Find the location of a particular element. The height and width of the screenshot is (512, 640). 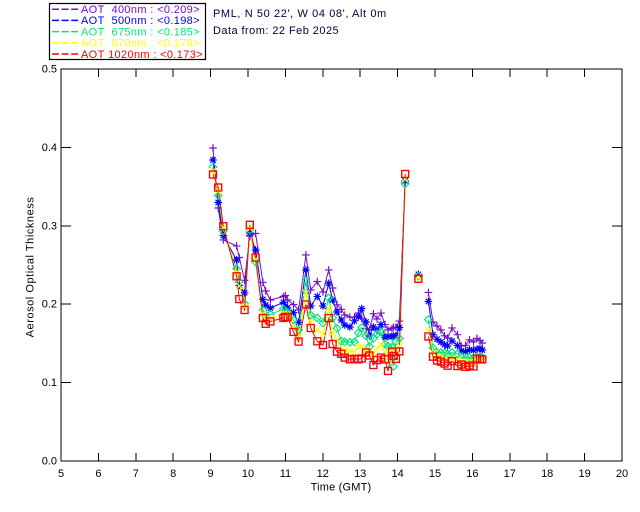

svg-text: 19 is located at coordinates (584, 474).